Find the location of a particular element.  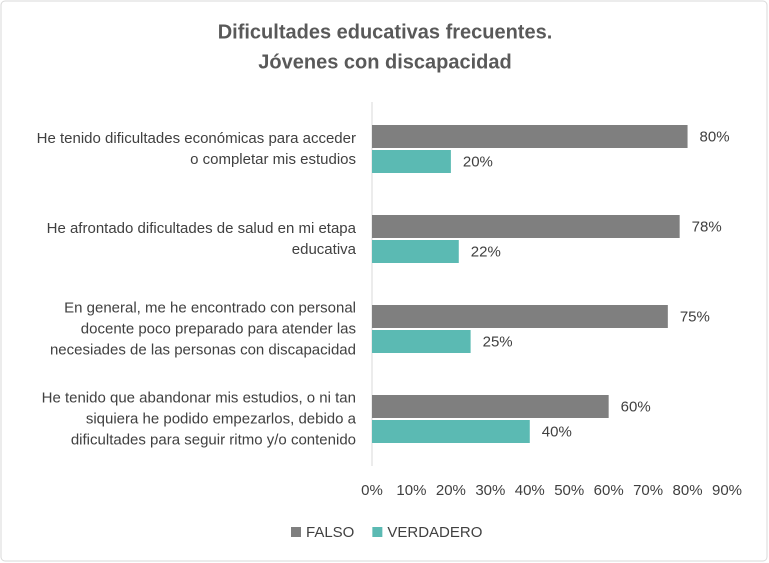

x-tick-label: 70% is located at coordinates (648, 490).